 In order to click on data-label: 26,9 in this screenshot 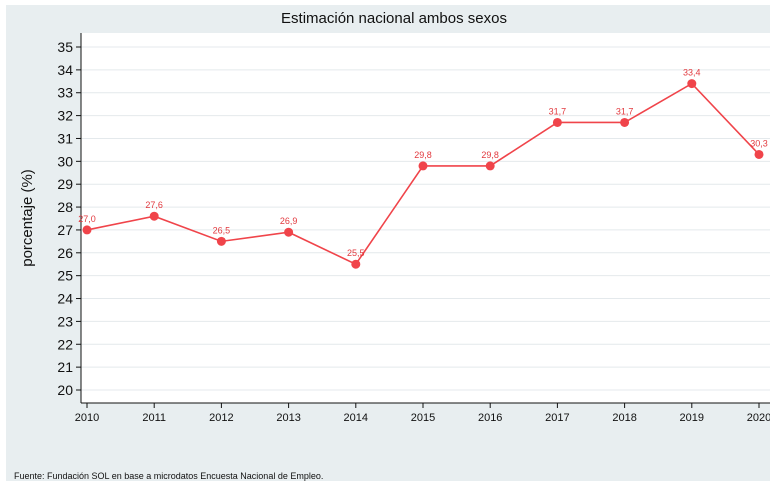, I will do `click(289, 221)`.